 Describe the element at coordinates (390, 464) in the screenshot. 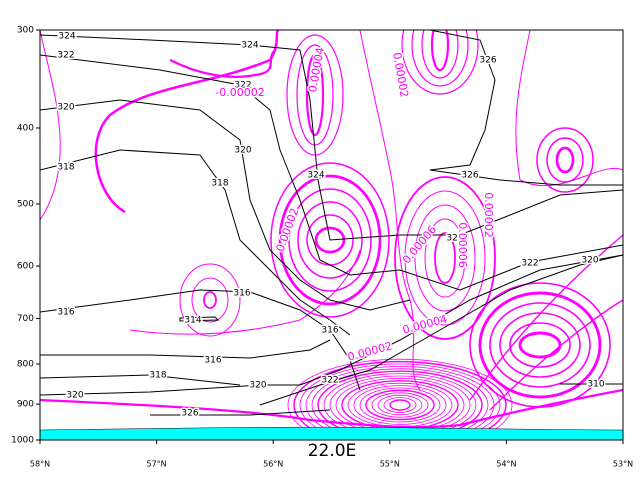

I see `x-tick-label: 55°N` at that location.